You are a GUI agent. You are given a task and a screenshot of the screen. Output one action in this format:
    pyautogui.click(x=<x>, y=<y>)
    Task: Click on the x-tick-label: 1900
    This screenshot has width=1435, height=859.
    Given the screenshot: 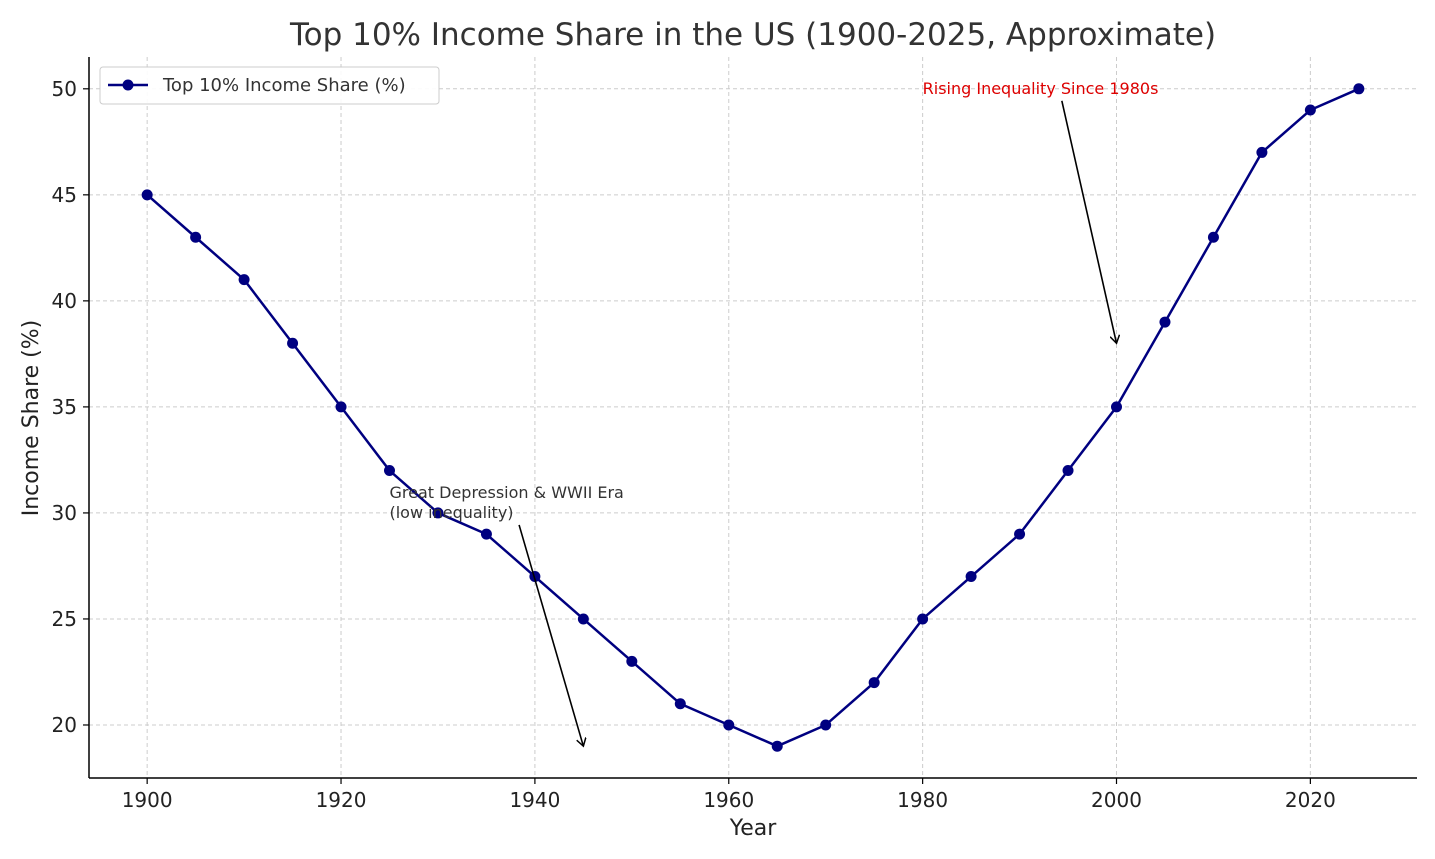 What is the action you would take?
    pyautogui.click(x=147, y=800)
    